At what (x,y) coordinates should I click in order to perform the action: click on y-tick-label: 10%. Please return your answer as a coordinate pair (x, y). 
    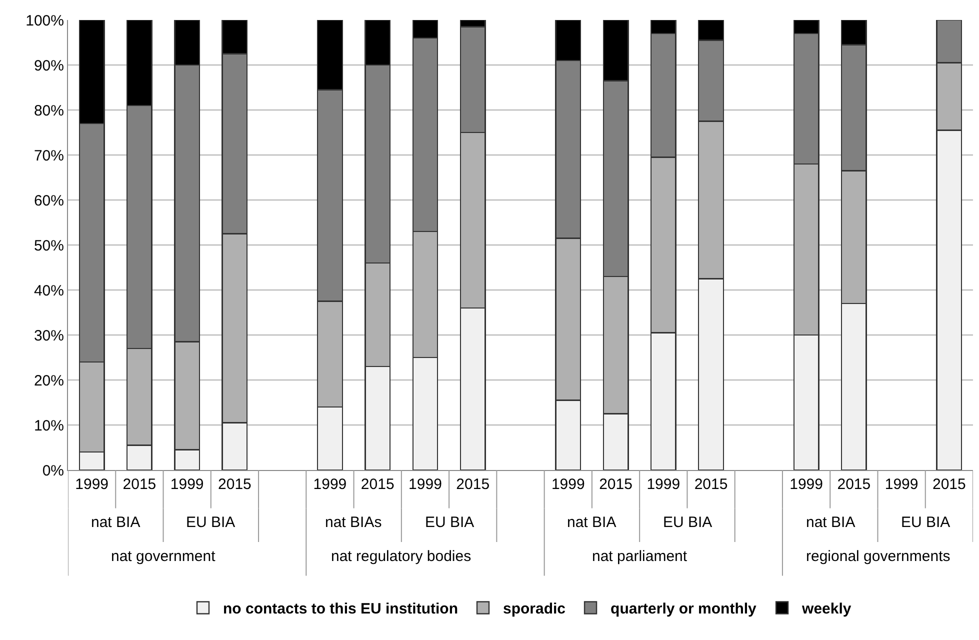
    Looking at the image, I should click on (49, 425).